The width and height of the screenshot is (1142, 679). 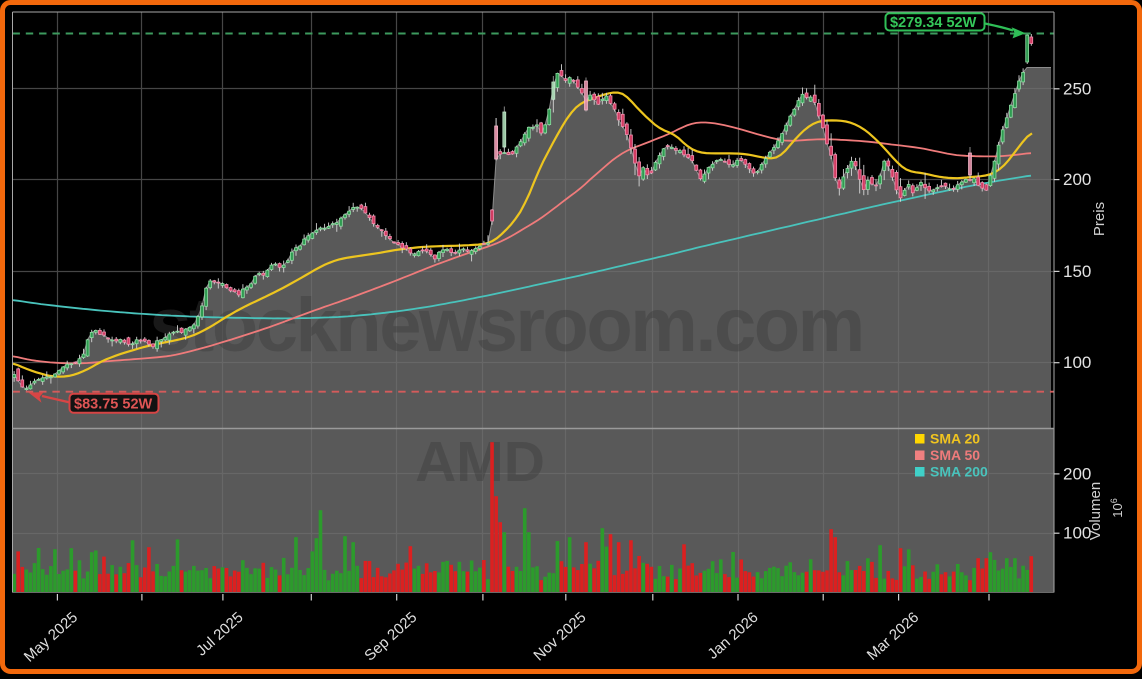 I want to click on svg-text: 250, so click(x=1077, y=88).